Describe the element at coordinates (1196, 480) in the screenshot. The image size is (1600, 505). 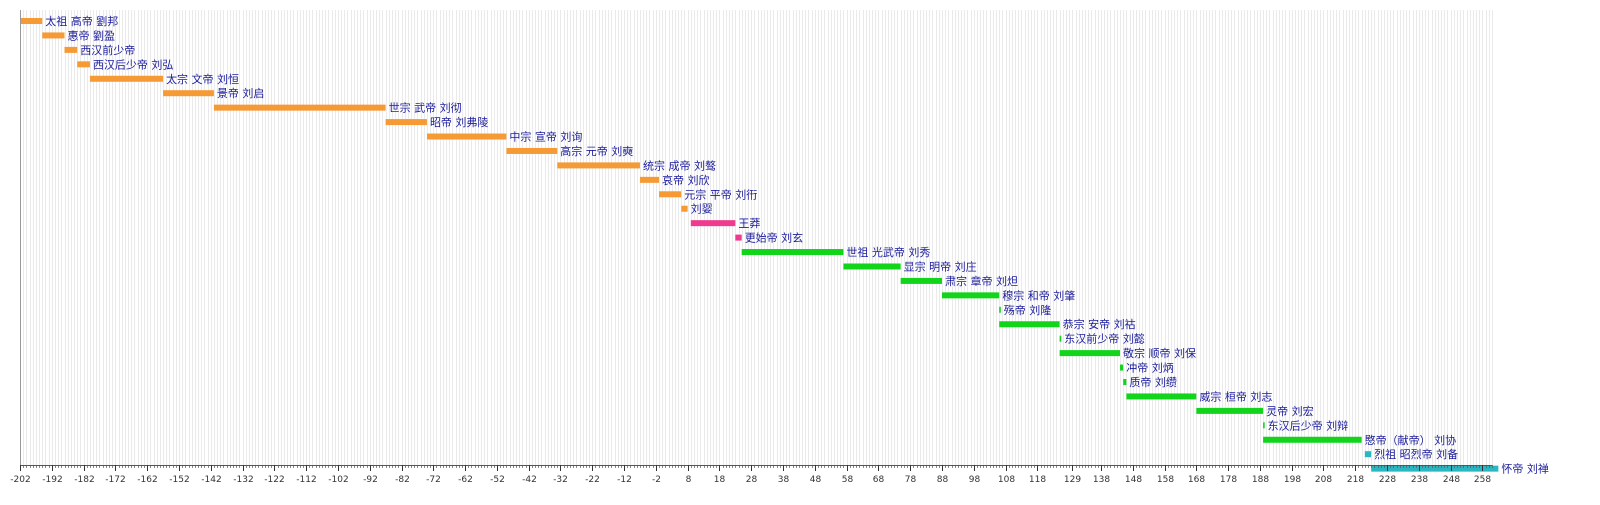
I see `x-tick-label: 168` at that location.